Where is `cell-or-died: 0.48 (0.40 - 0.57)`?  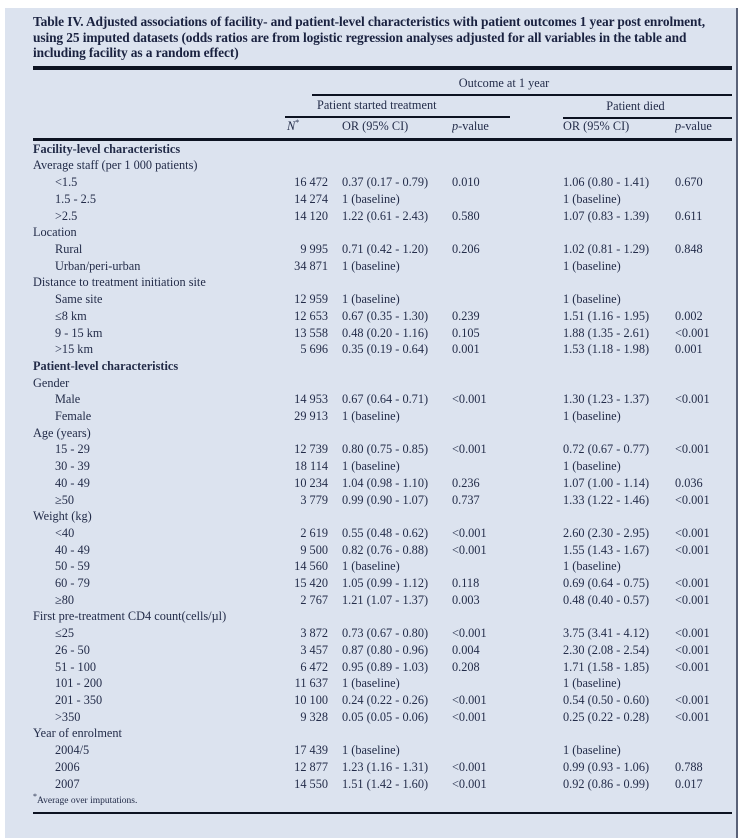 cell-or-died: 0.48 (0.40 - 0.57) is located at coordinates (606, 599).